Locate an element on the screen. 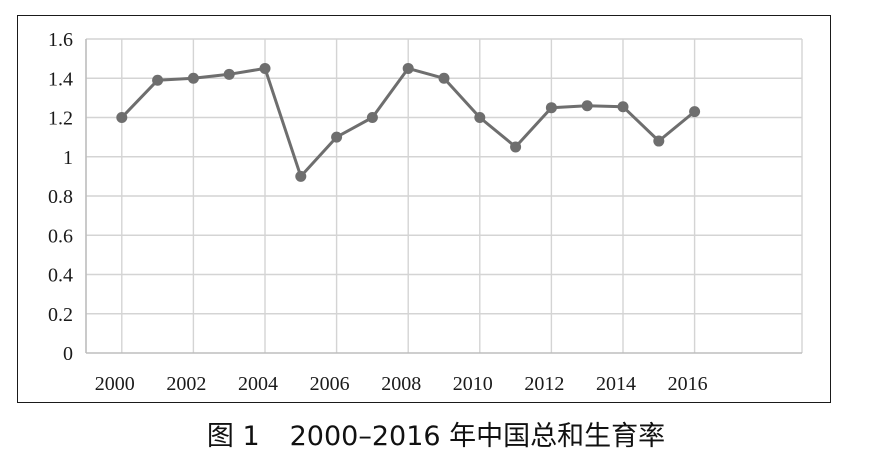 Image resolution: width=872 pixels, height=463 pixels. y-tick-label: 0.4 is located at coordinates (60, 276).